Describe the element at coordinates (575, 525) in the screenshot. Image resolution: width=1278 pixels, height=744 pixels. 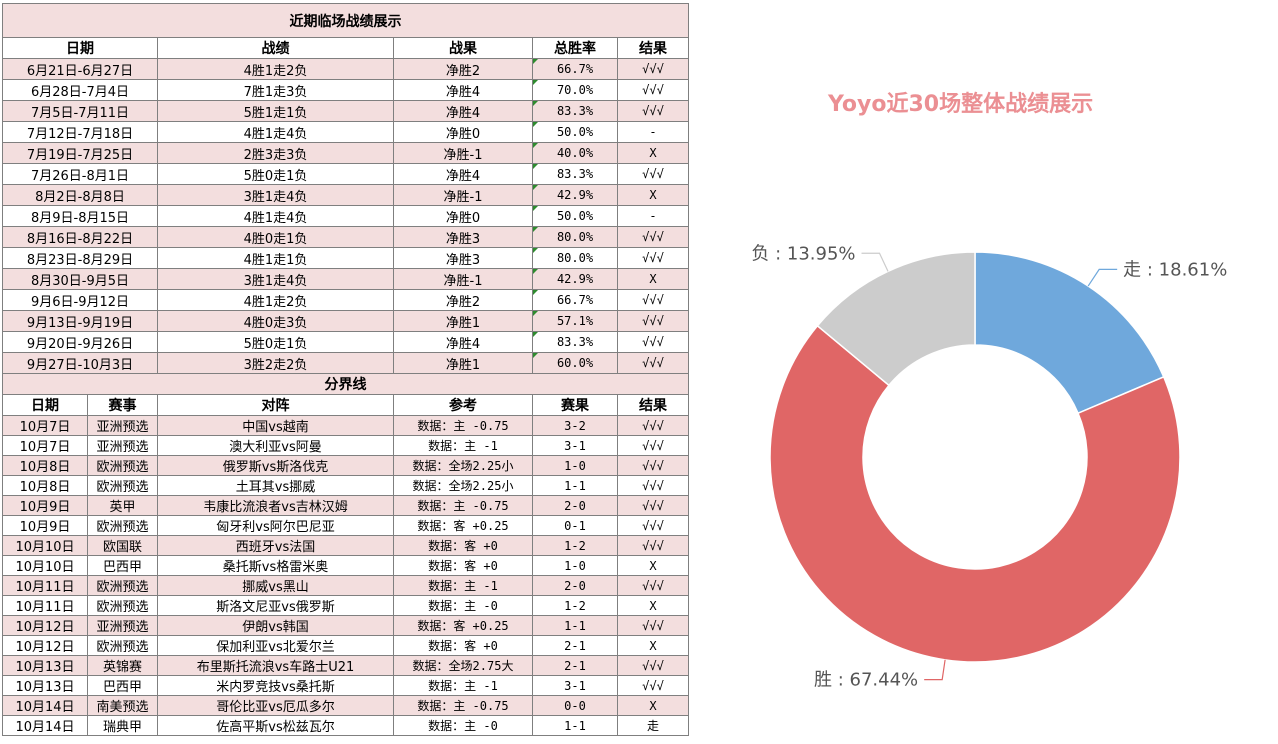
I see `match-score-cell: 0-1` at that location.